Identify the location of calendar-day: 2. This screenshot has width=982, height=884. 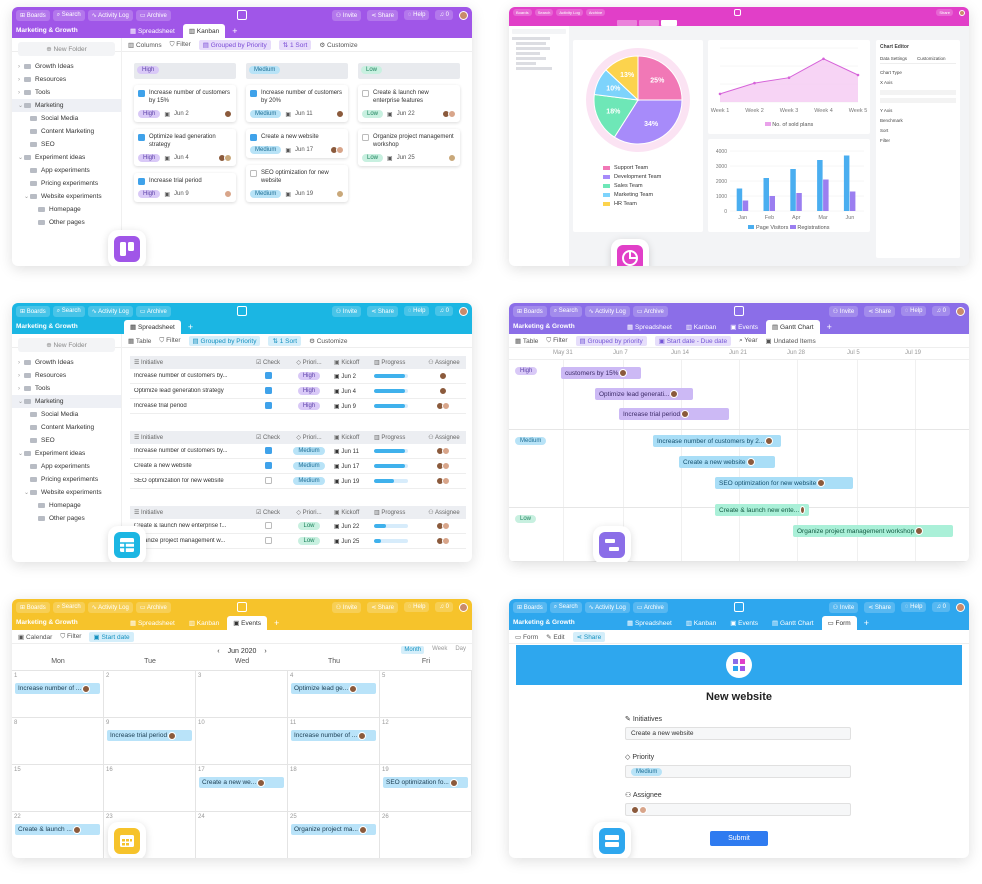
(150, 694).